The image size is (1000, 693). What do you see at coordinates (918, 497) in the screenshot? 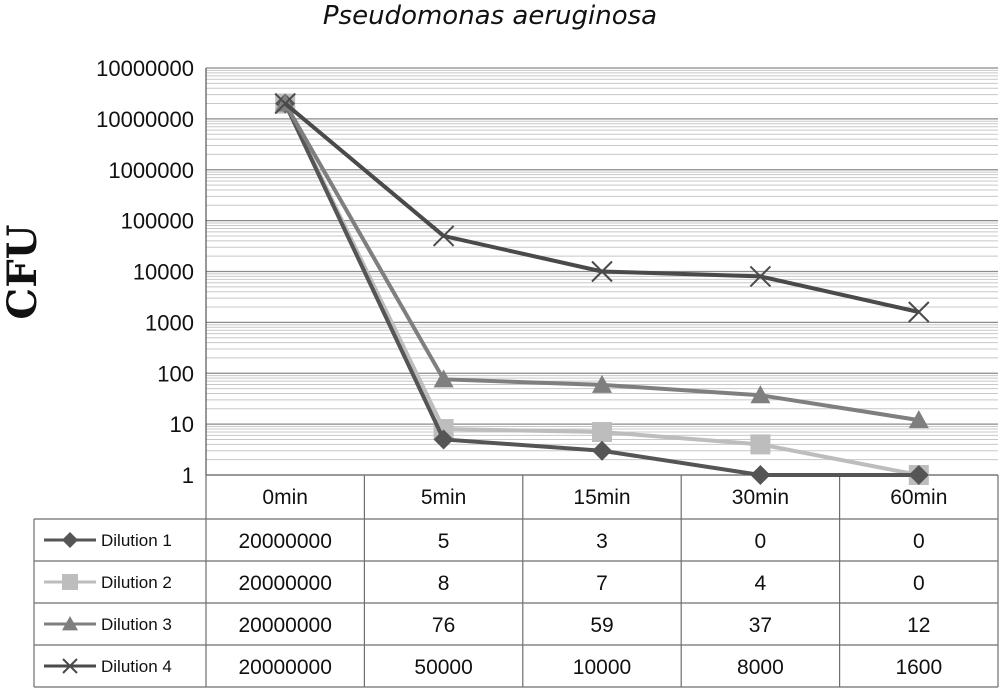
I see `x-category-label: 60min` at bounding box center [918, 497].